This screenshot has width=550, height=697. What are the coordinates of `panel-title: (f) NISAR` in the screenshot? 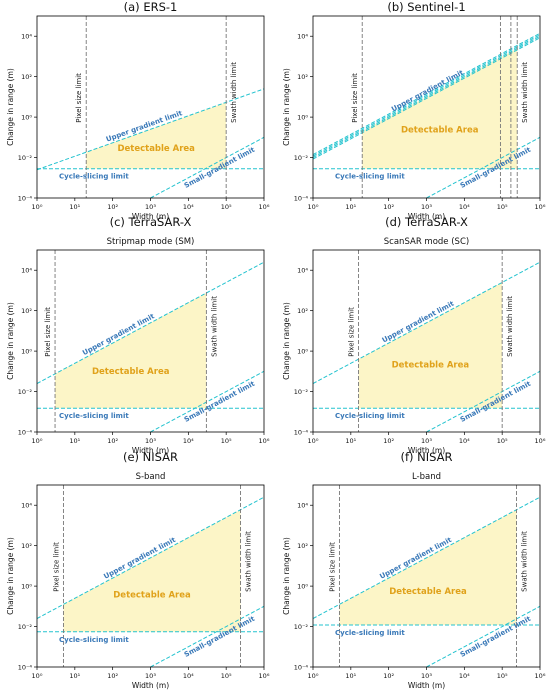 It's located at (426, 457).